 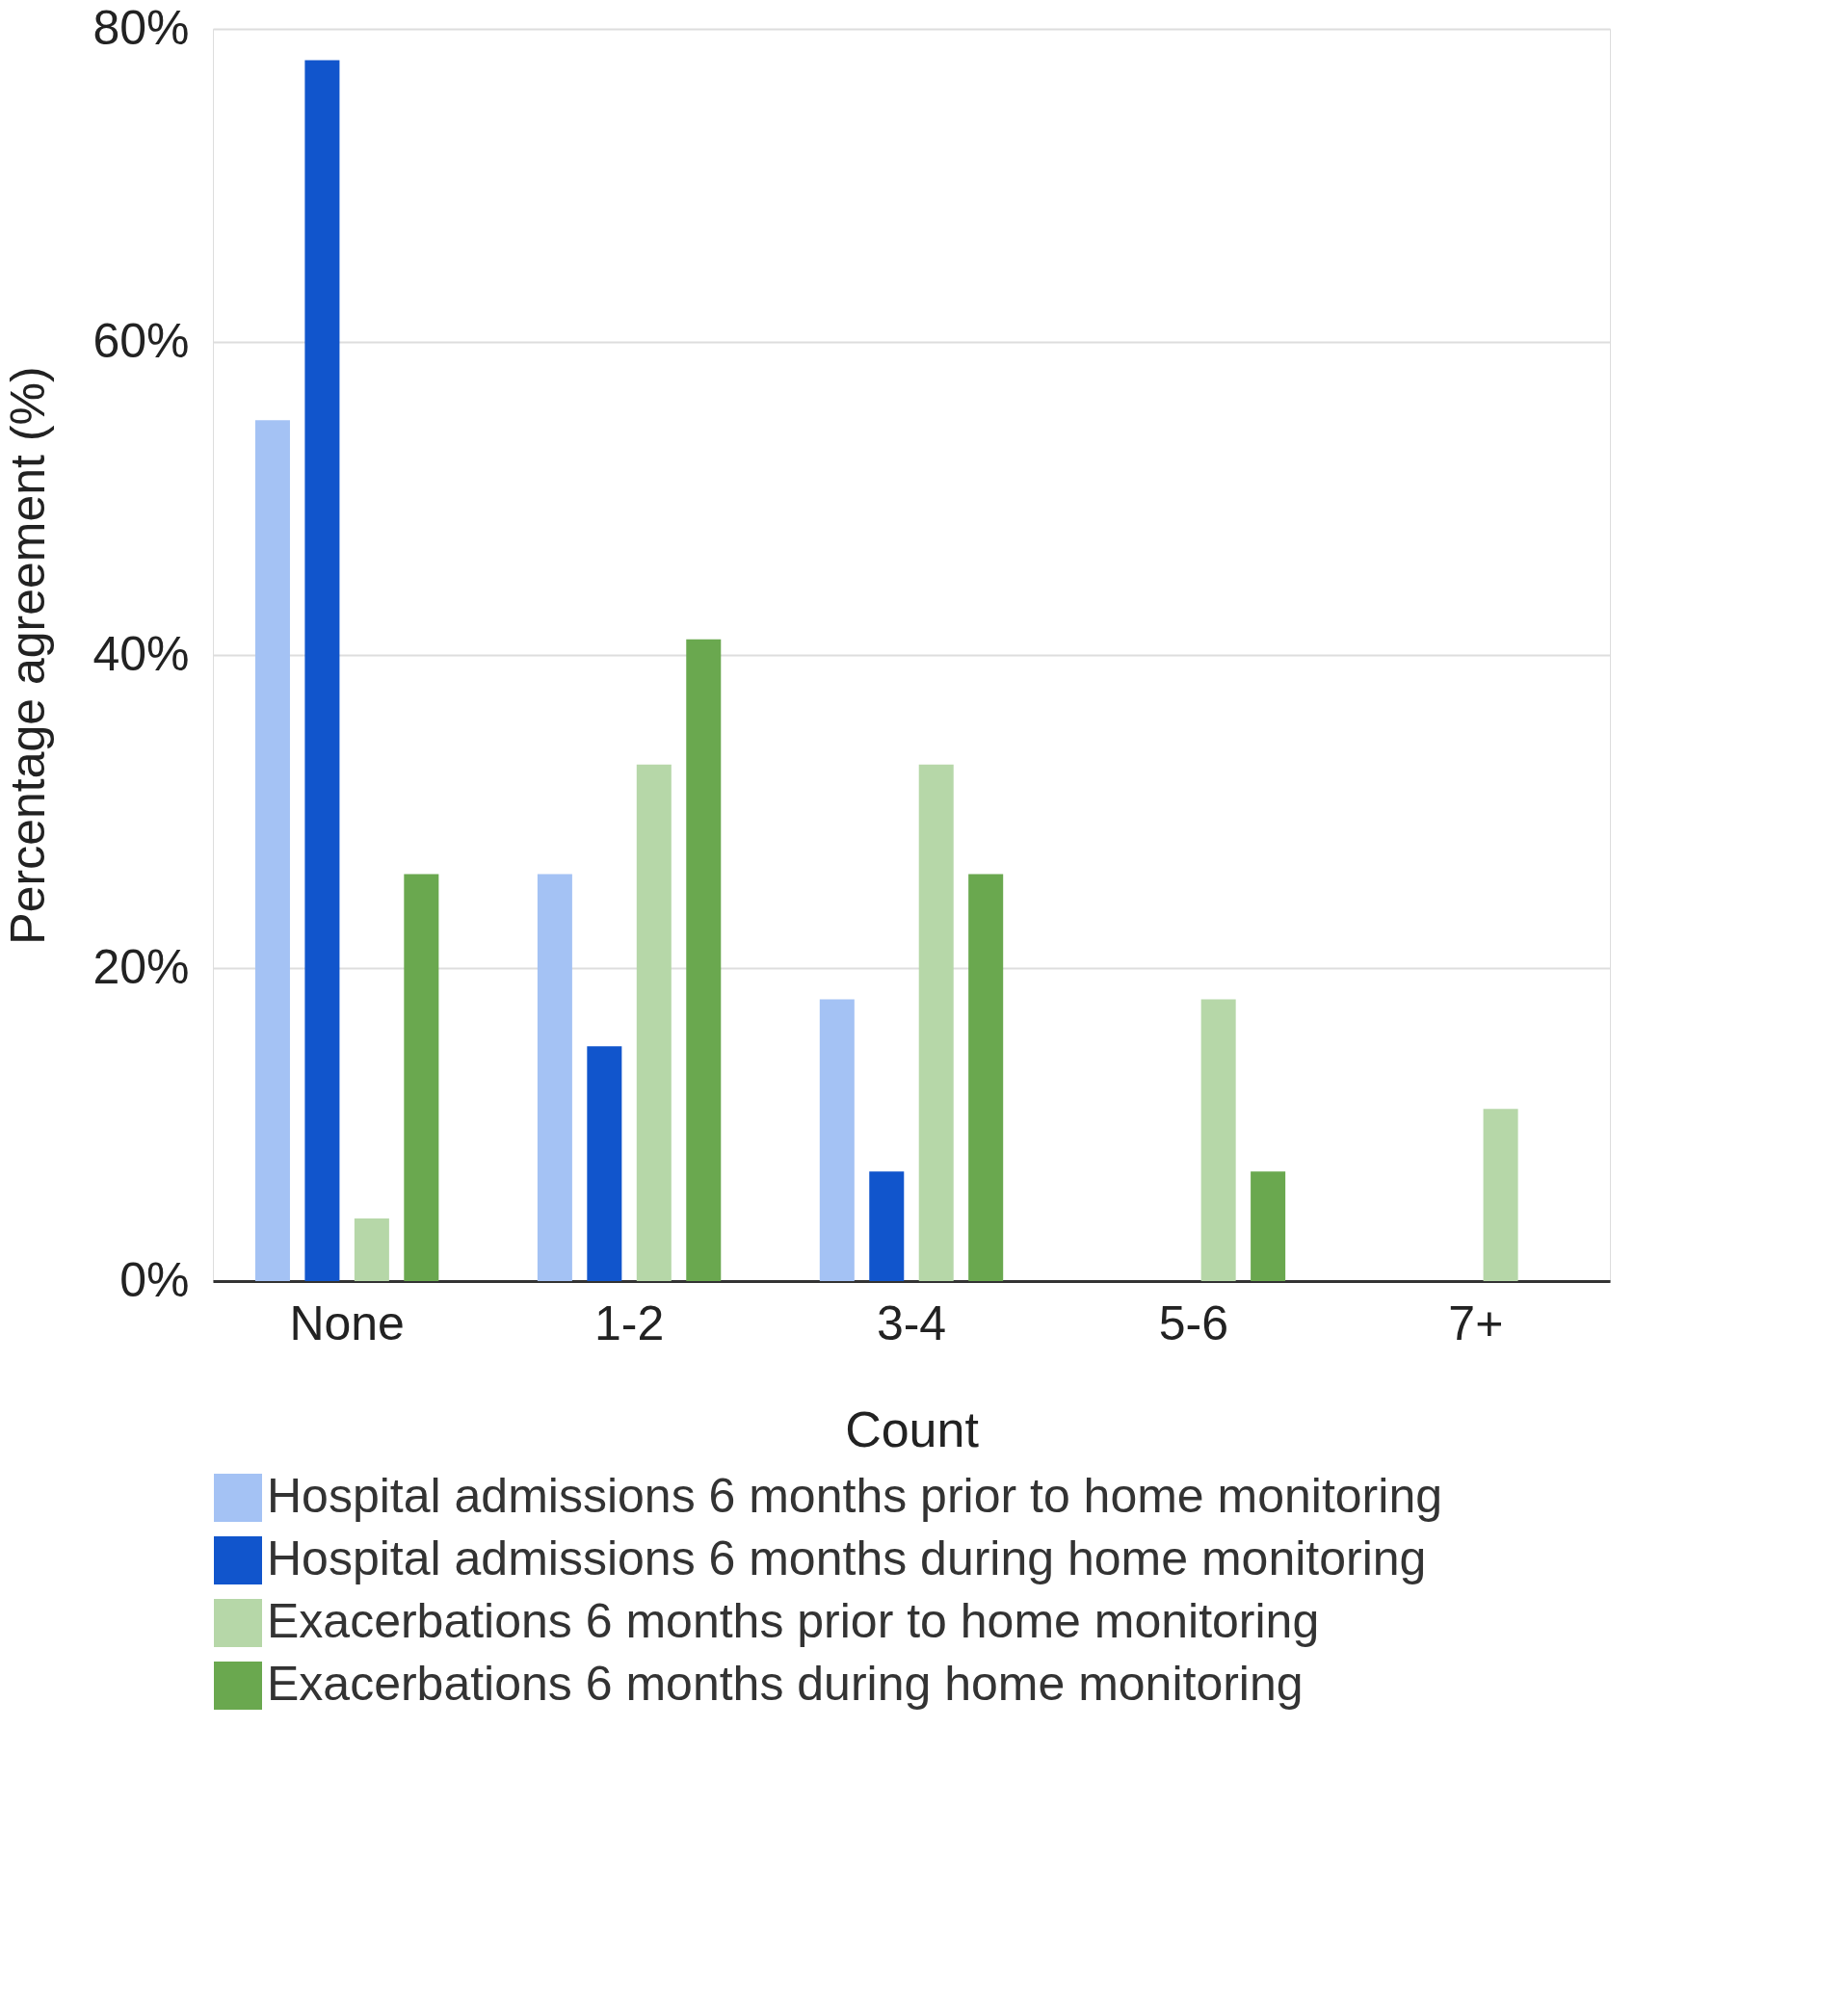 I want to click on y-tick-label: 20%, so click(x=141, y=966).